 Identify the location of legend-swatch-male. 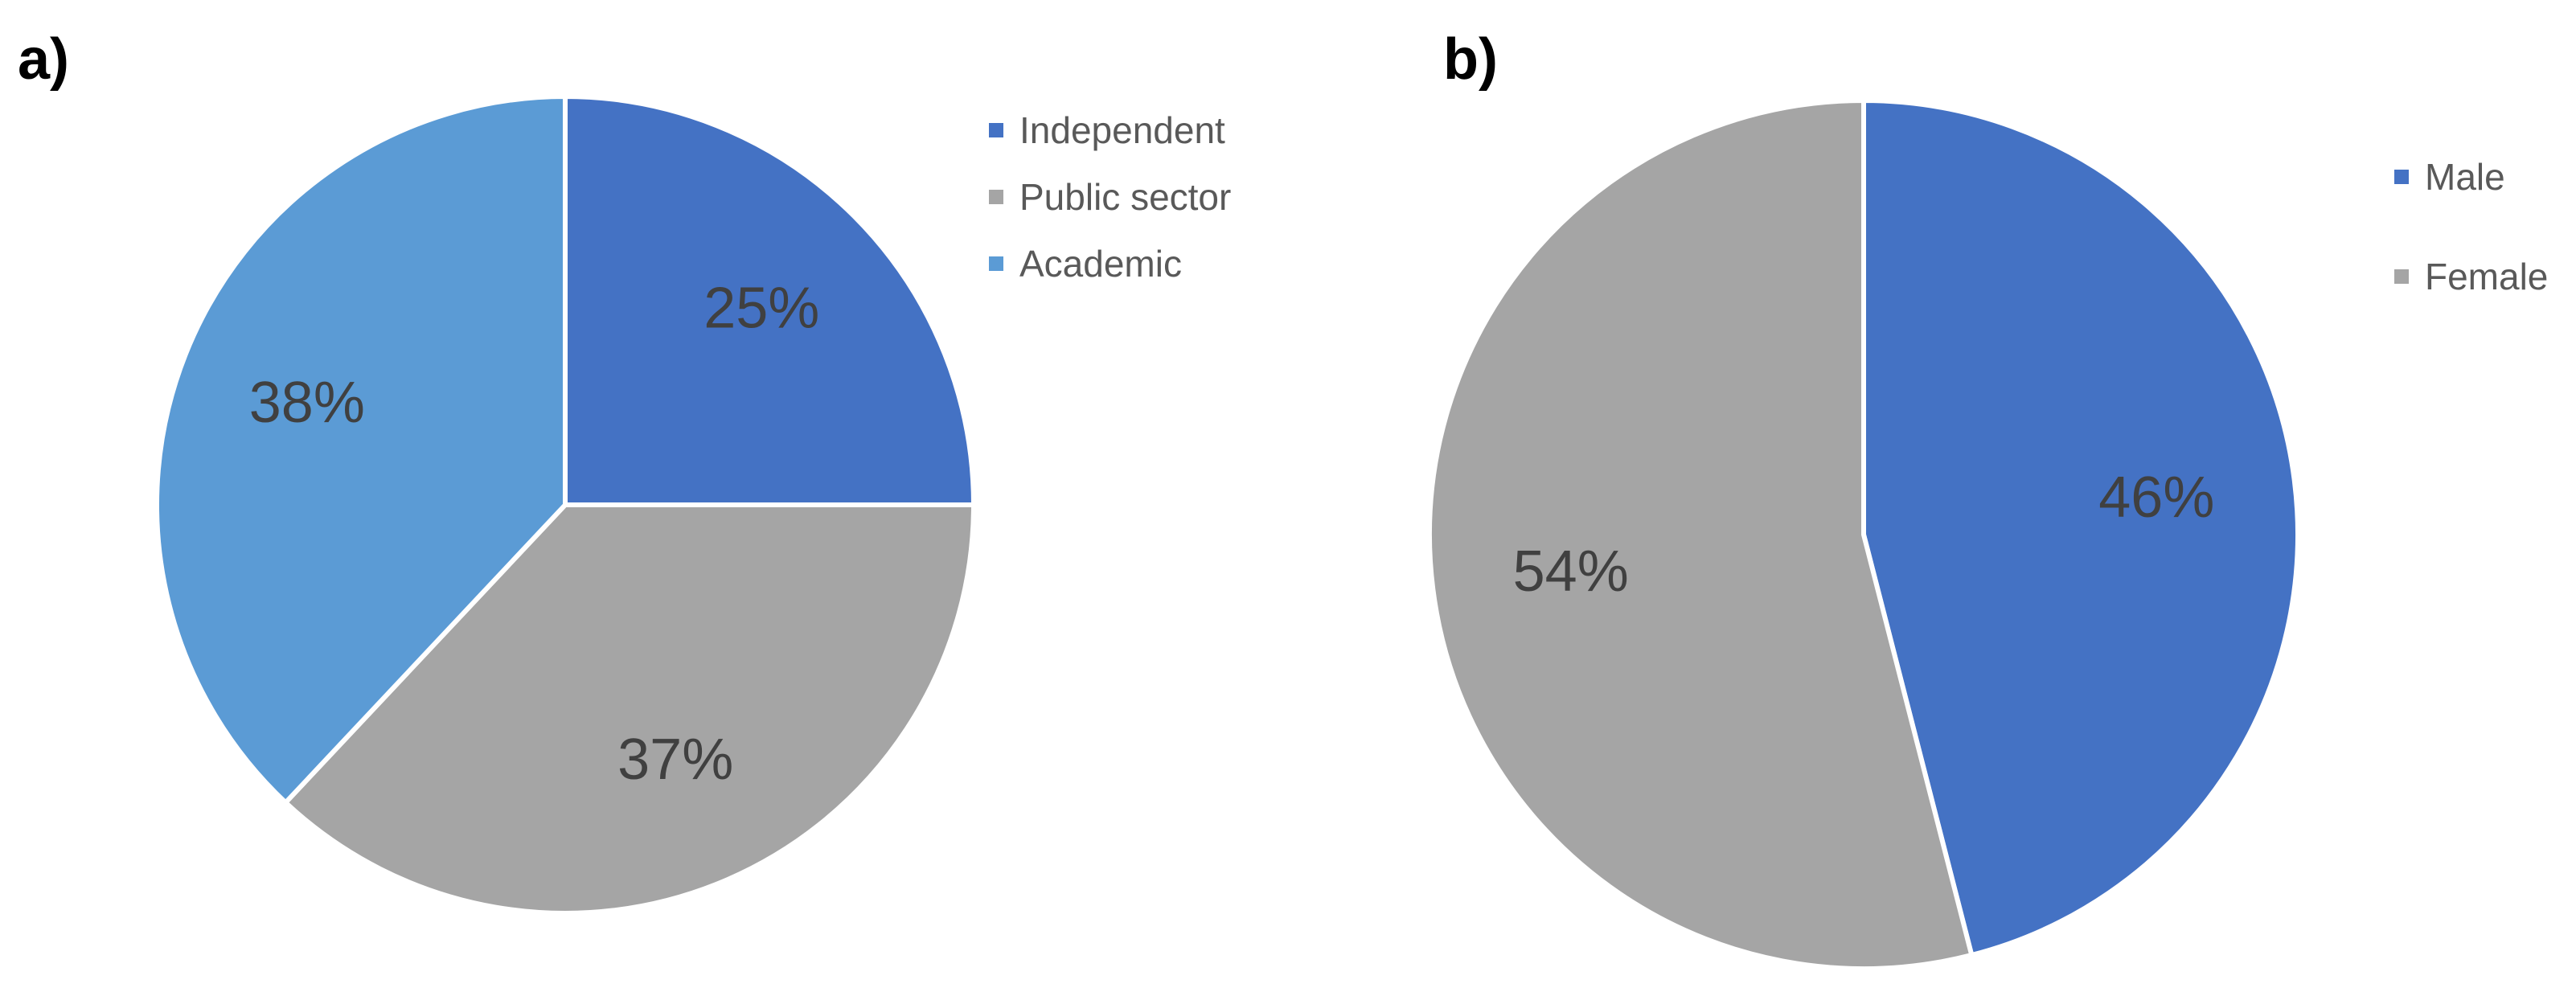
(2401, 177).